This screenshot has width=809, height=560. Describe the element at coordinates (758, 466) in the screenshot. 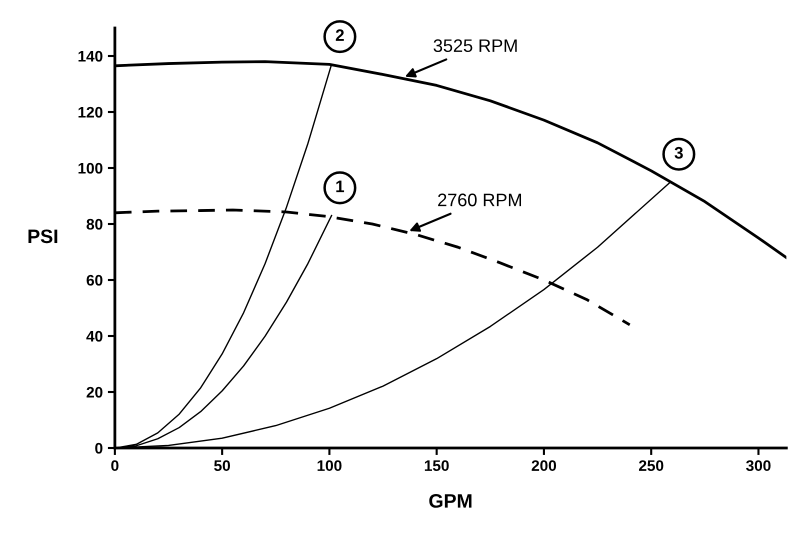

I see `x-tick-label: 300` at that location.